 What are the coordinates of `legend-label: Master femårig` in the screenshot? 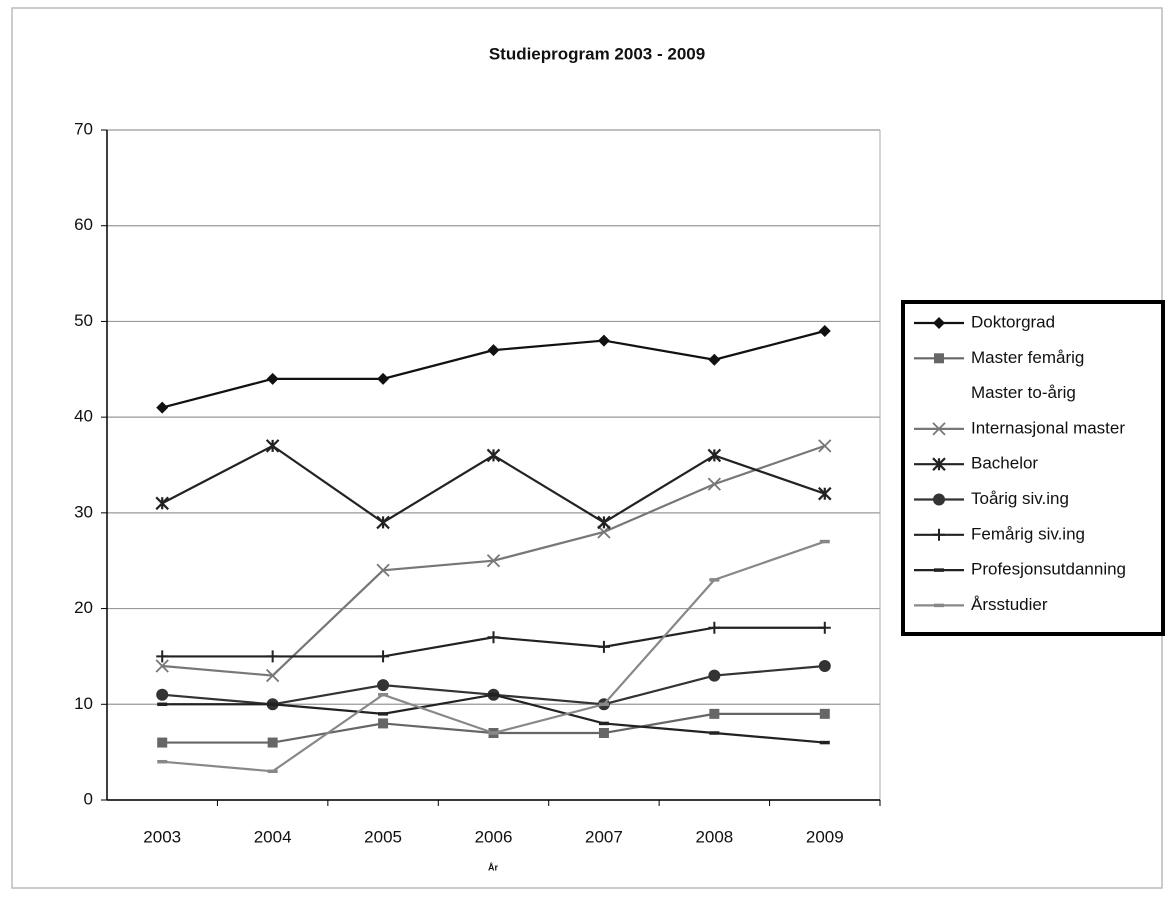 It's located at (1027, 357).